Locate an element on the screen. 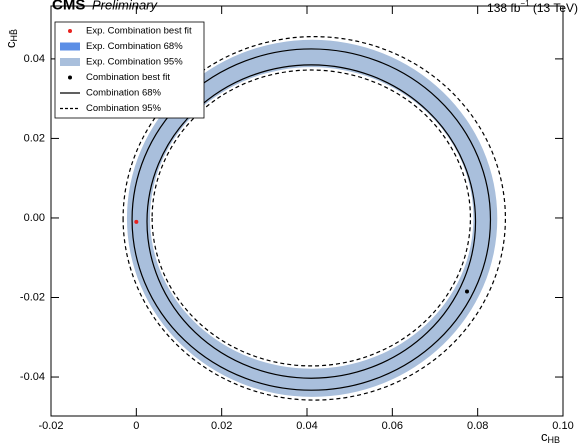 Image resolution: width=580 pixels, height=447 pixels. x-axis-label: cHB is located at coordinates (550, 437).